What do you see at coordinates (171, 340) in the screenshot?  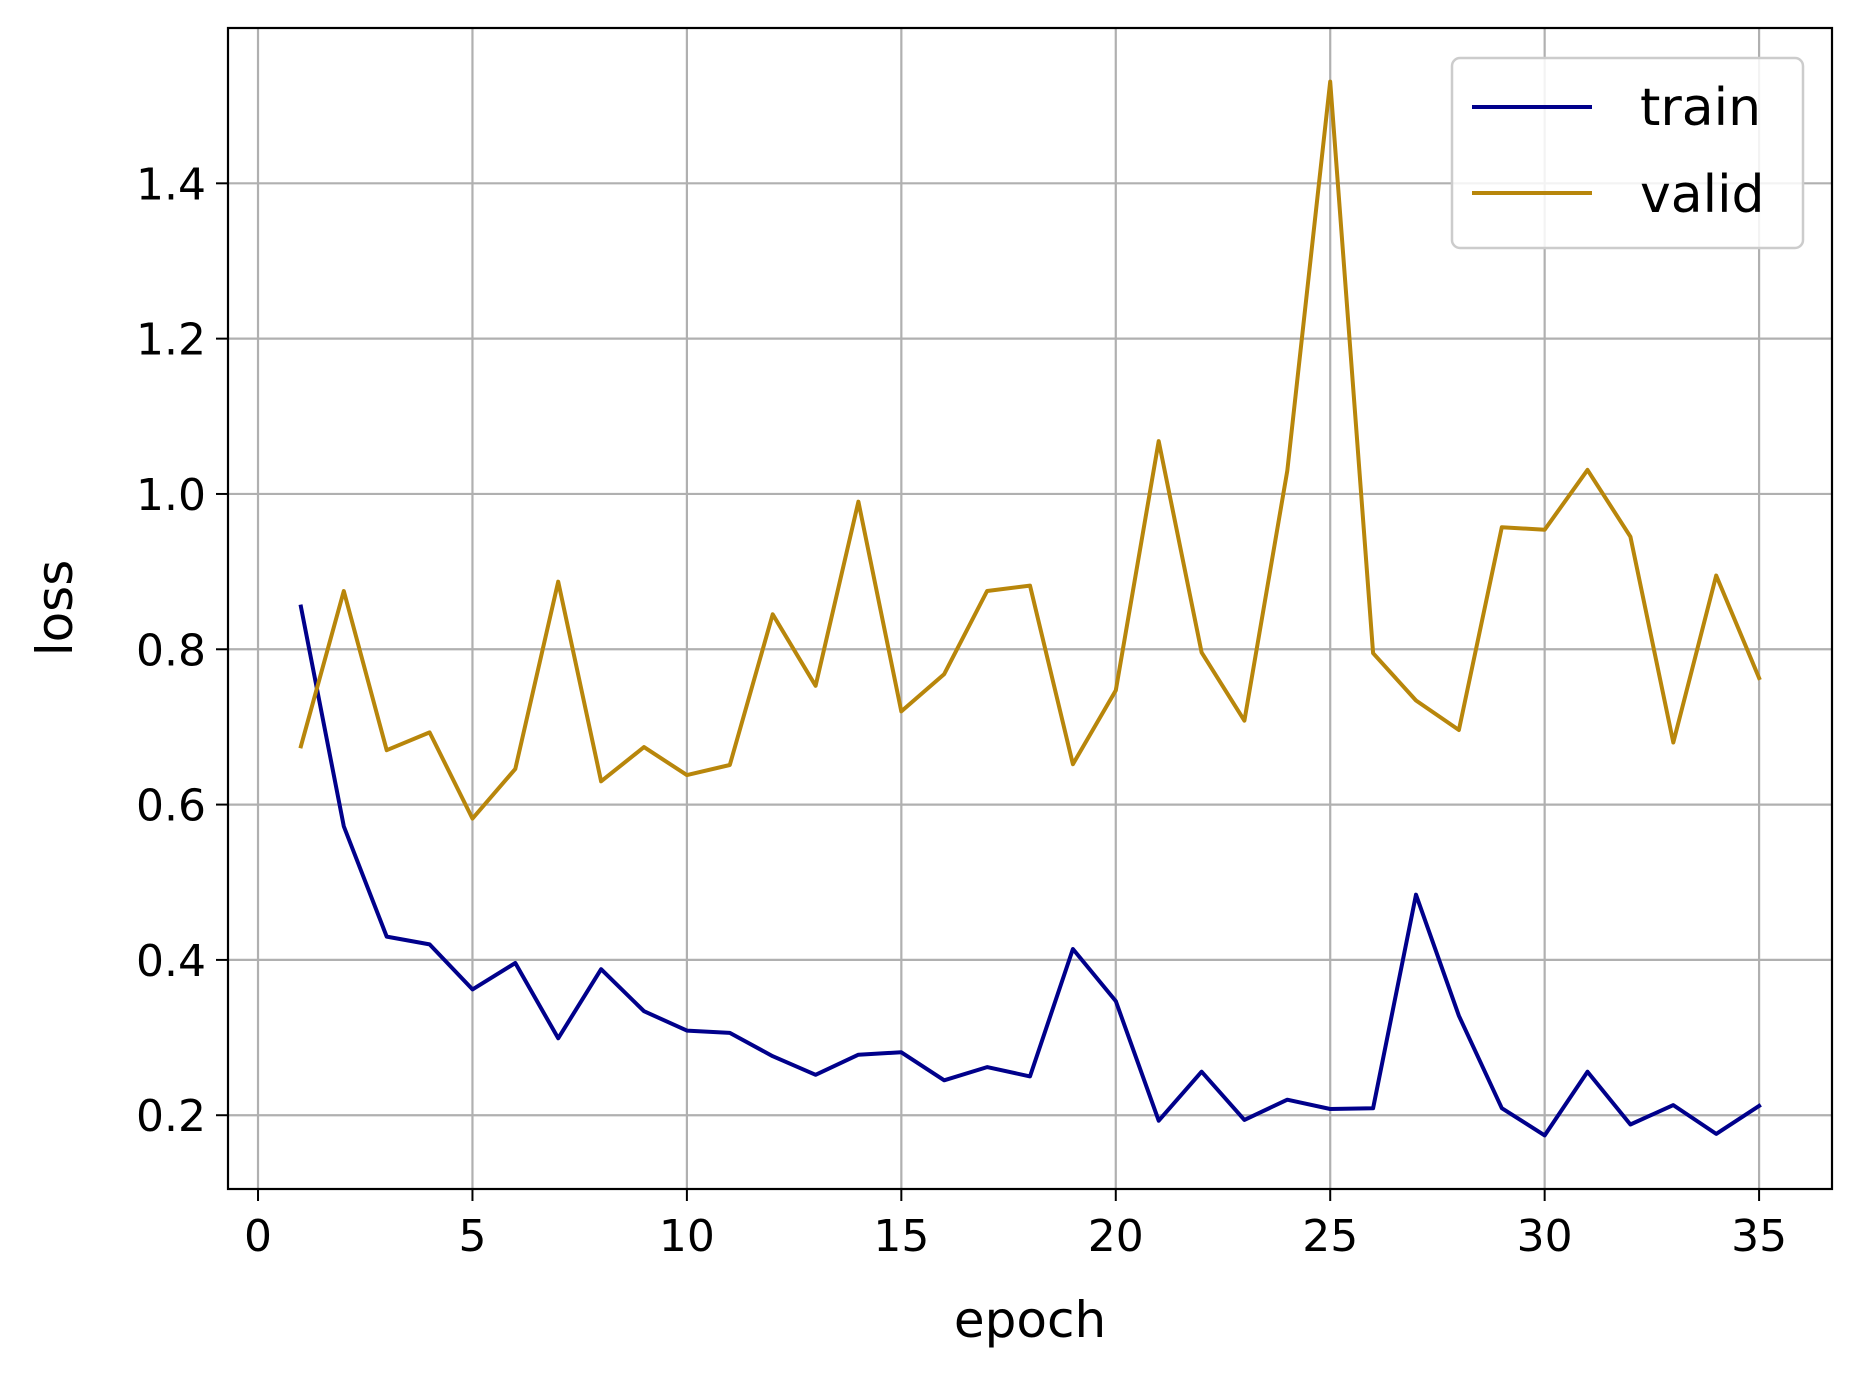 I see `y-tick-label: 1.2` at bounding box center [171, 340].